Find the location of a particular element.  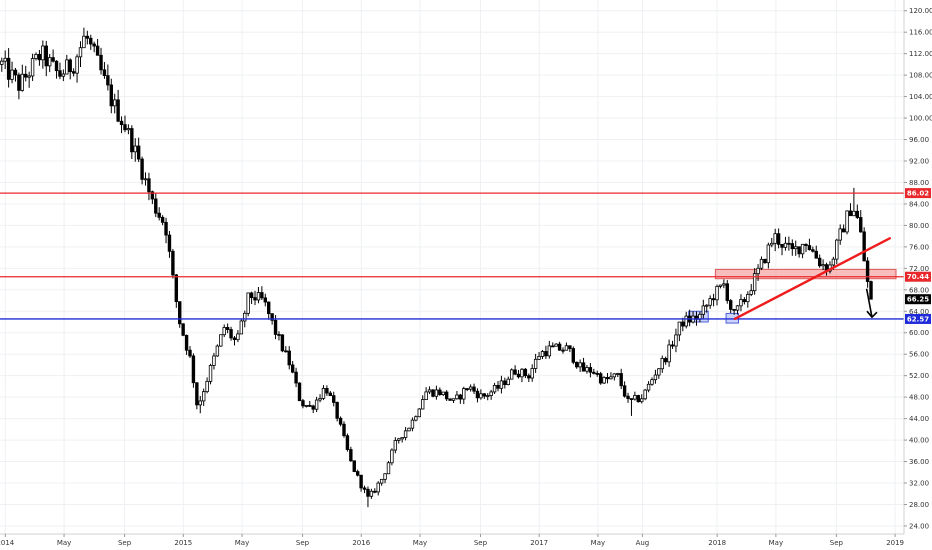

price-tag-label: 70.44 is located at coordinates (918, 277).